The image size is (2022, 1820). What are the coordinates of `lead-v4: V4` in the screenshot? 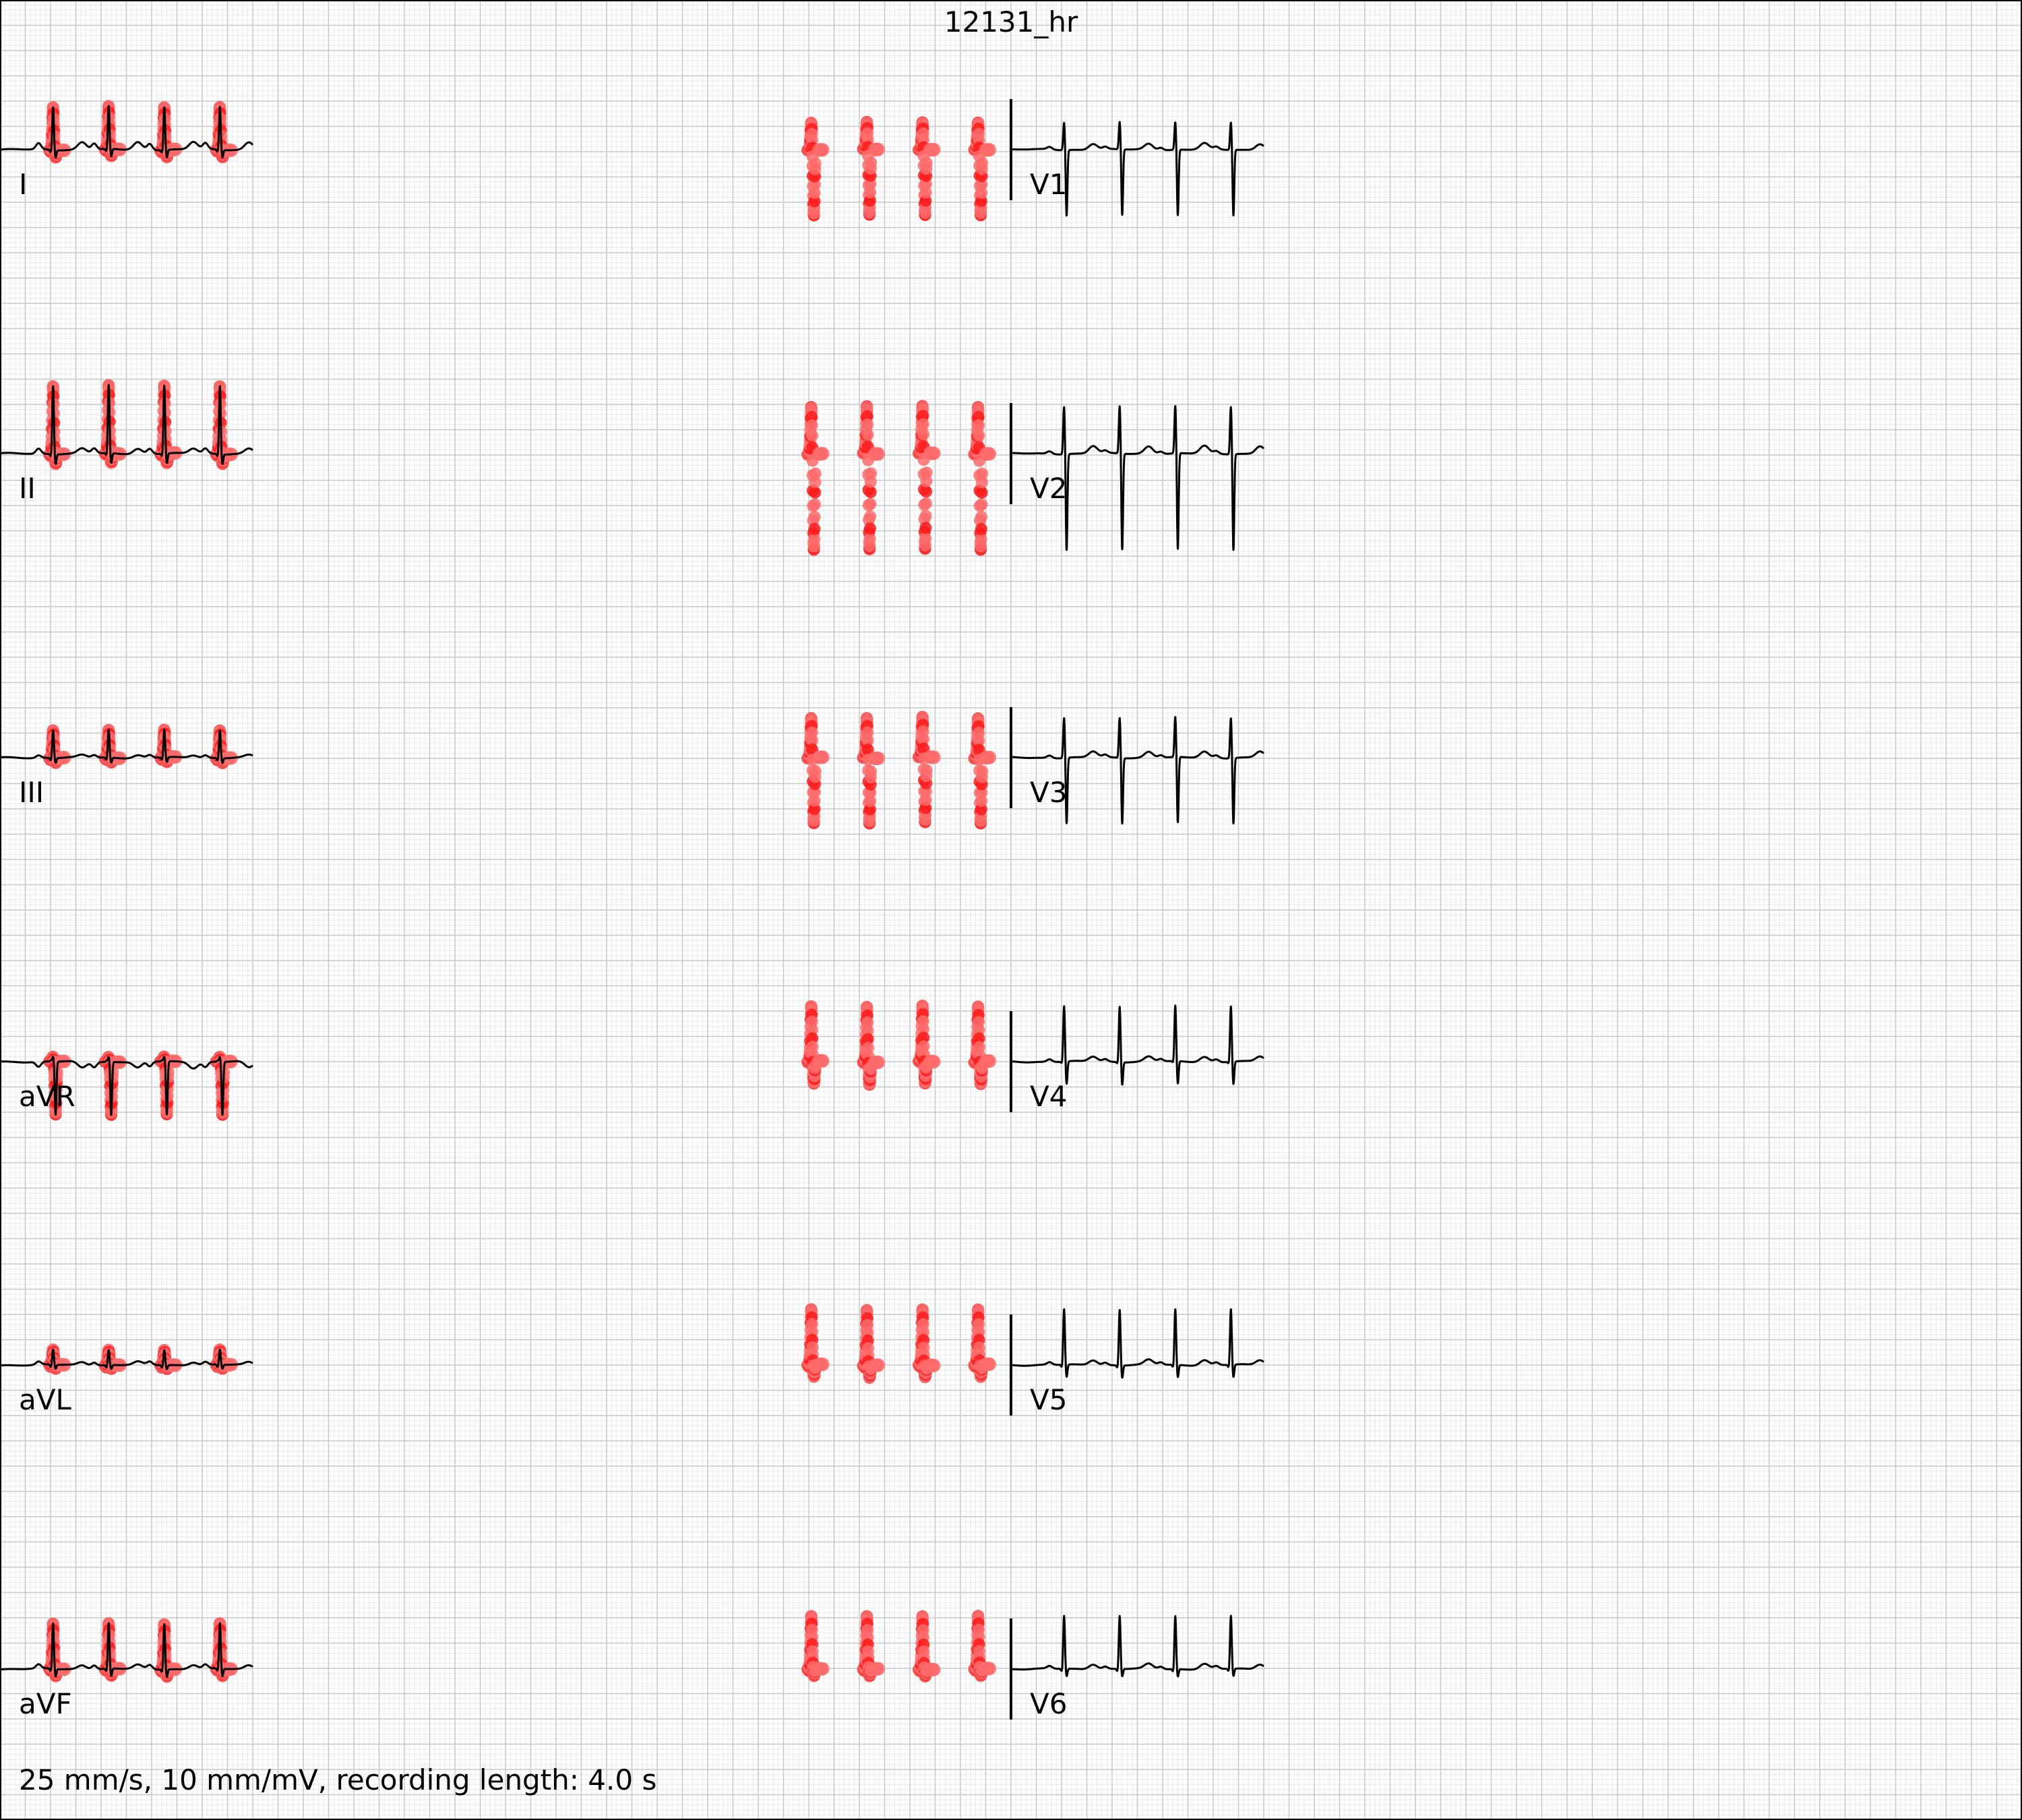 It's located at (1033, 1056).